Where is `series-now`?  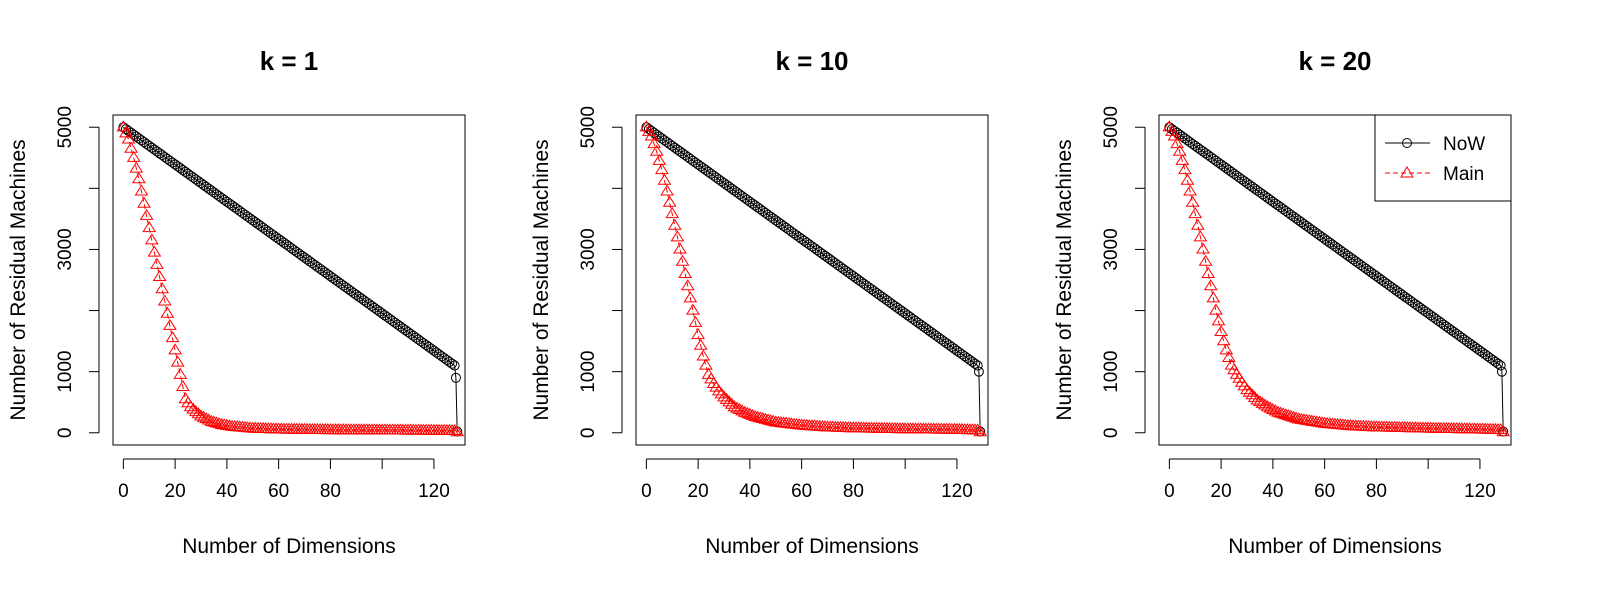 series-now is located at coordinates (813, 279).